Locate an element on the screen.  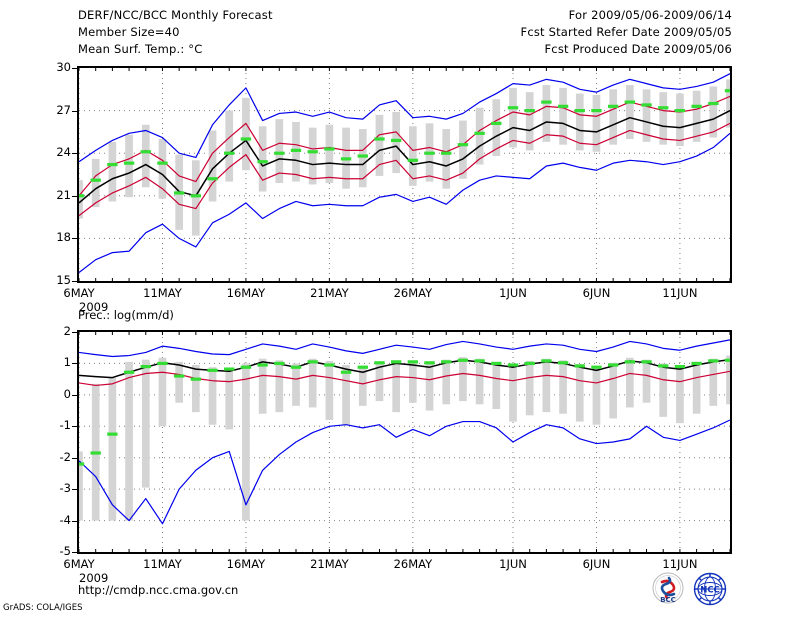
svg-text: NCC is located at coordinates (710, 591).